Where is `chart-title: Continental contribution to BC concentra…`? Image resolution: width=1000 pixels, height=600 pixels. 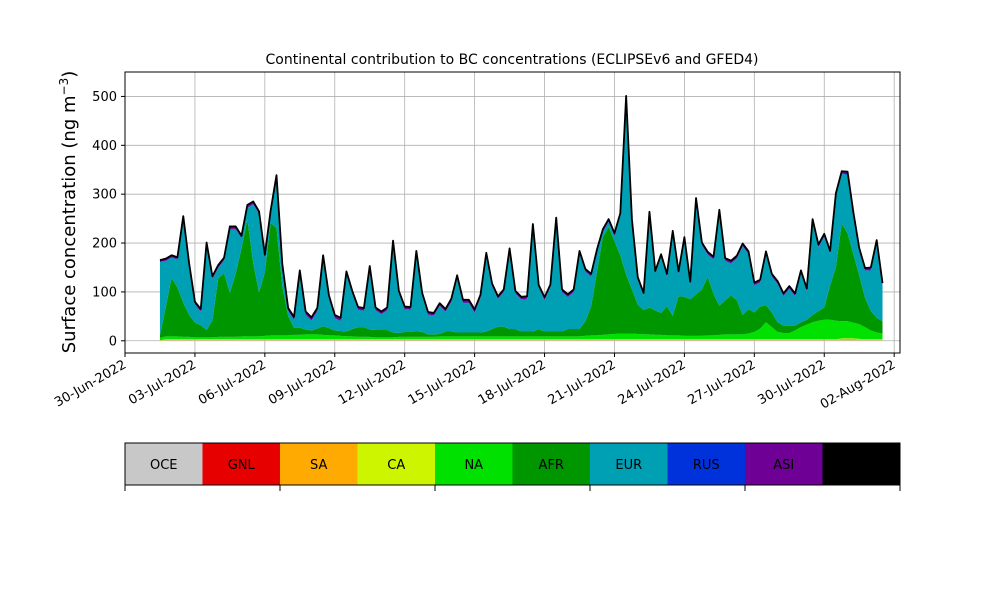
chart-title: Continental contribution to BC concentra… is located at coordinates (512, 60).